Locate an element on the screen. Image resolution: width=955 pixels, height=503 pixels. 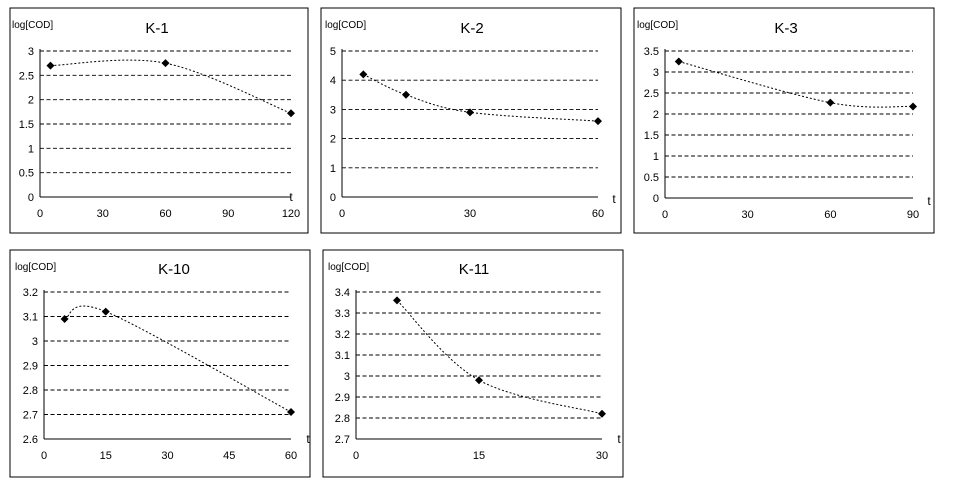
chart-title: K-2 is located at coordinates (471, 28).